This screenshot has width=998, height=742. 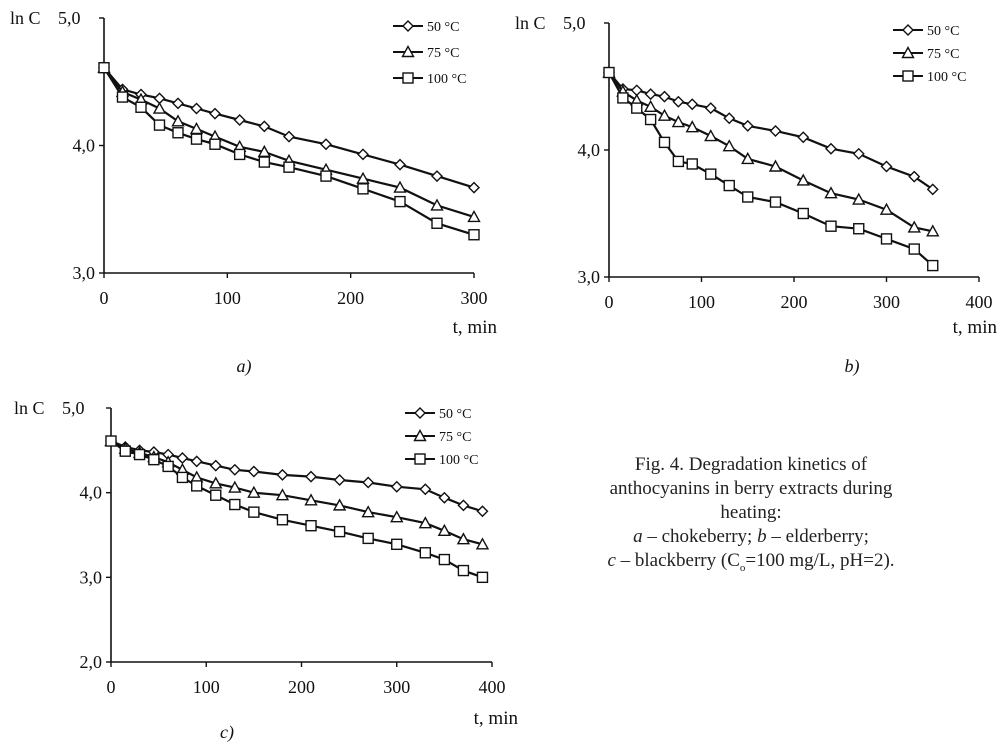 I want to click on caption-line-4: a – chokeberry; b – elderberry;, so click(x=751, y=537).